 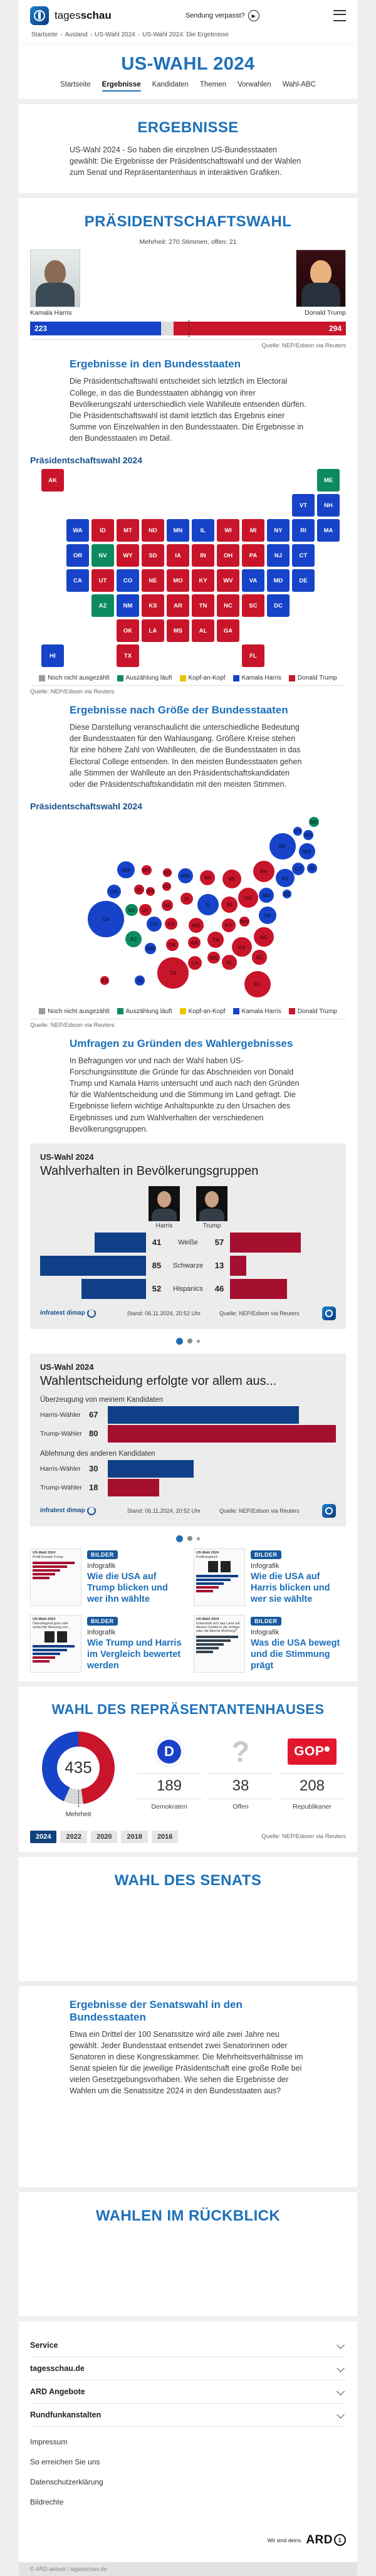 I want to click on state-tile-NV: NV, so click(x=102, y=555).